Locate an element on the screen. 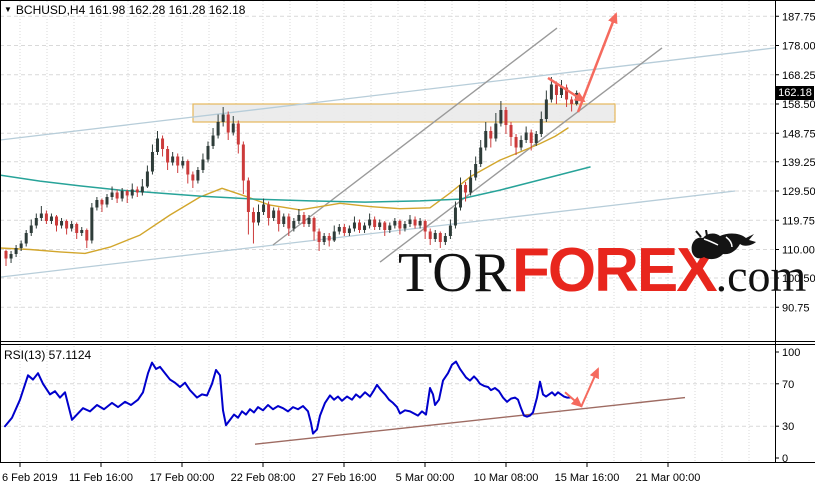 Image resolution: width=815 pixels, height=491 pixels. rsi-line is located at coordinates (287, 397).